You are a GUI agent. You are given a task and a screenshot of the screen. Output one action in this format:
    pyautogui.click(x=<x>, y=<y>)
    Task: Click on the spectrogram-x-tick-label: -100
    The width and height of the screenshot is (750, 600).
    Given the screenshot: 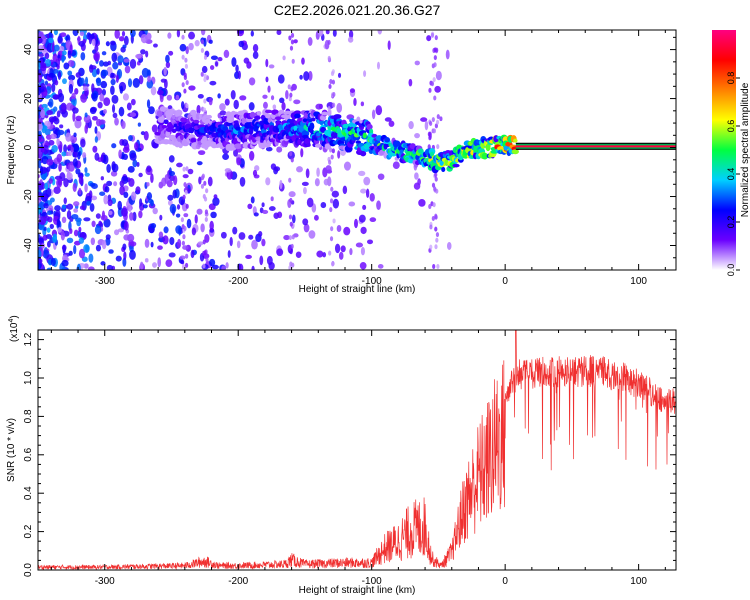 What is the action you would take?
    pyautogui.click(x=372, y=281)
    